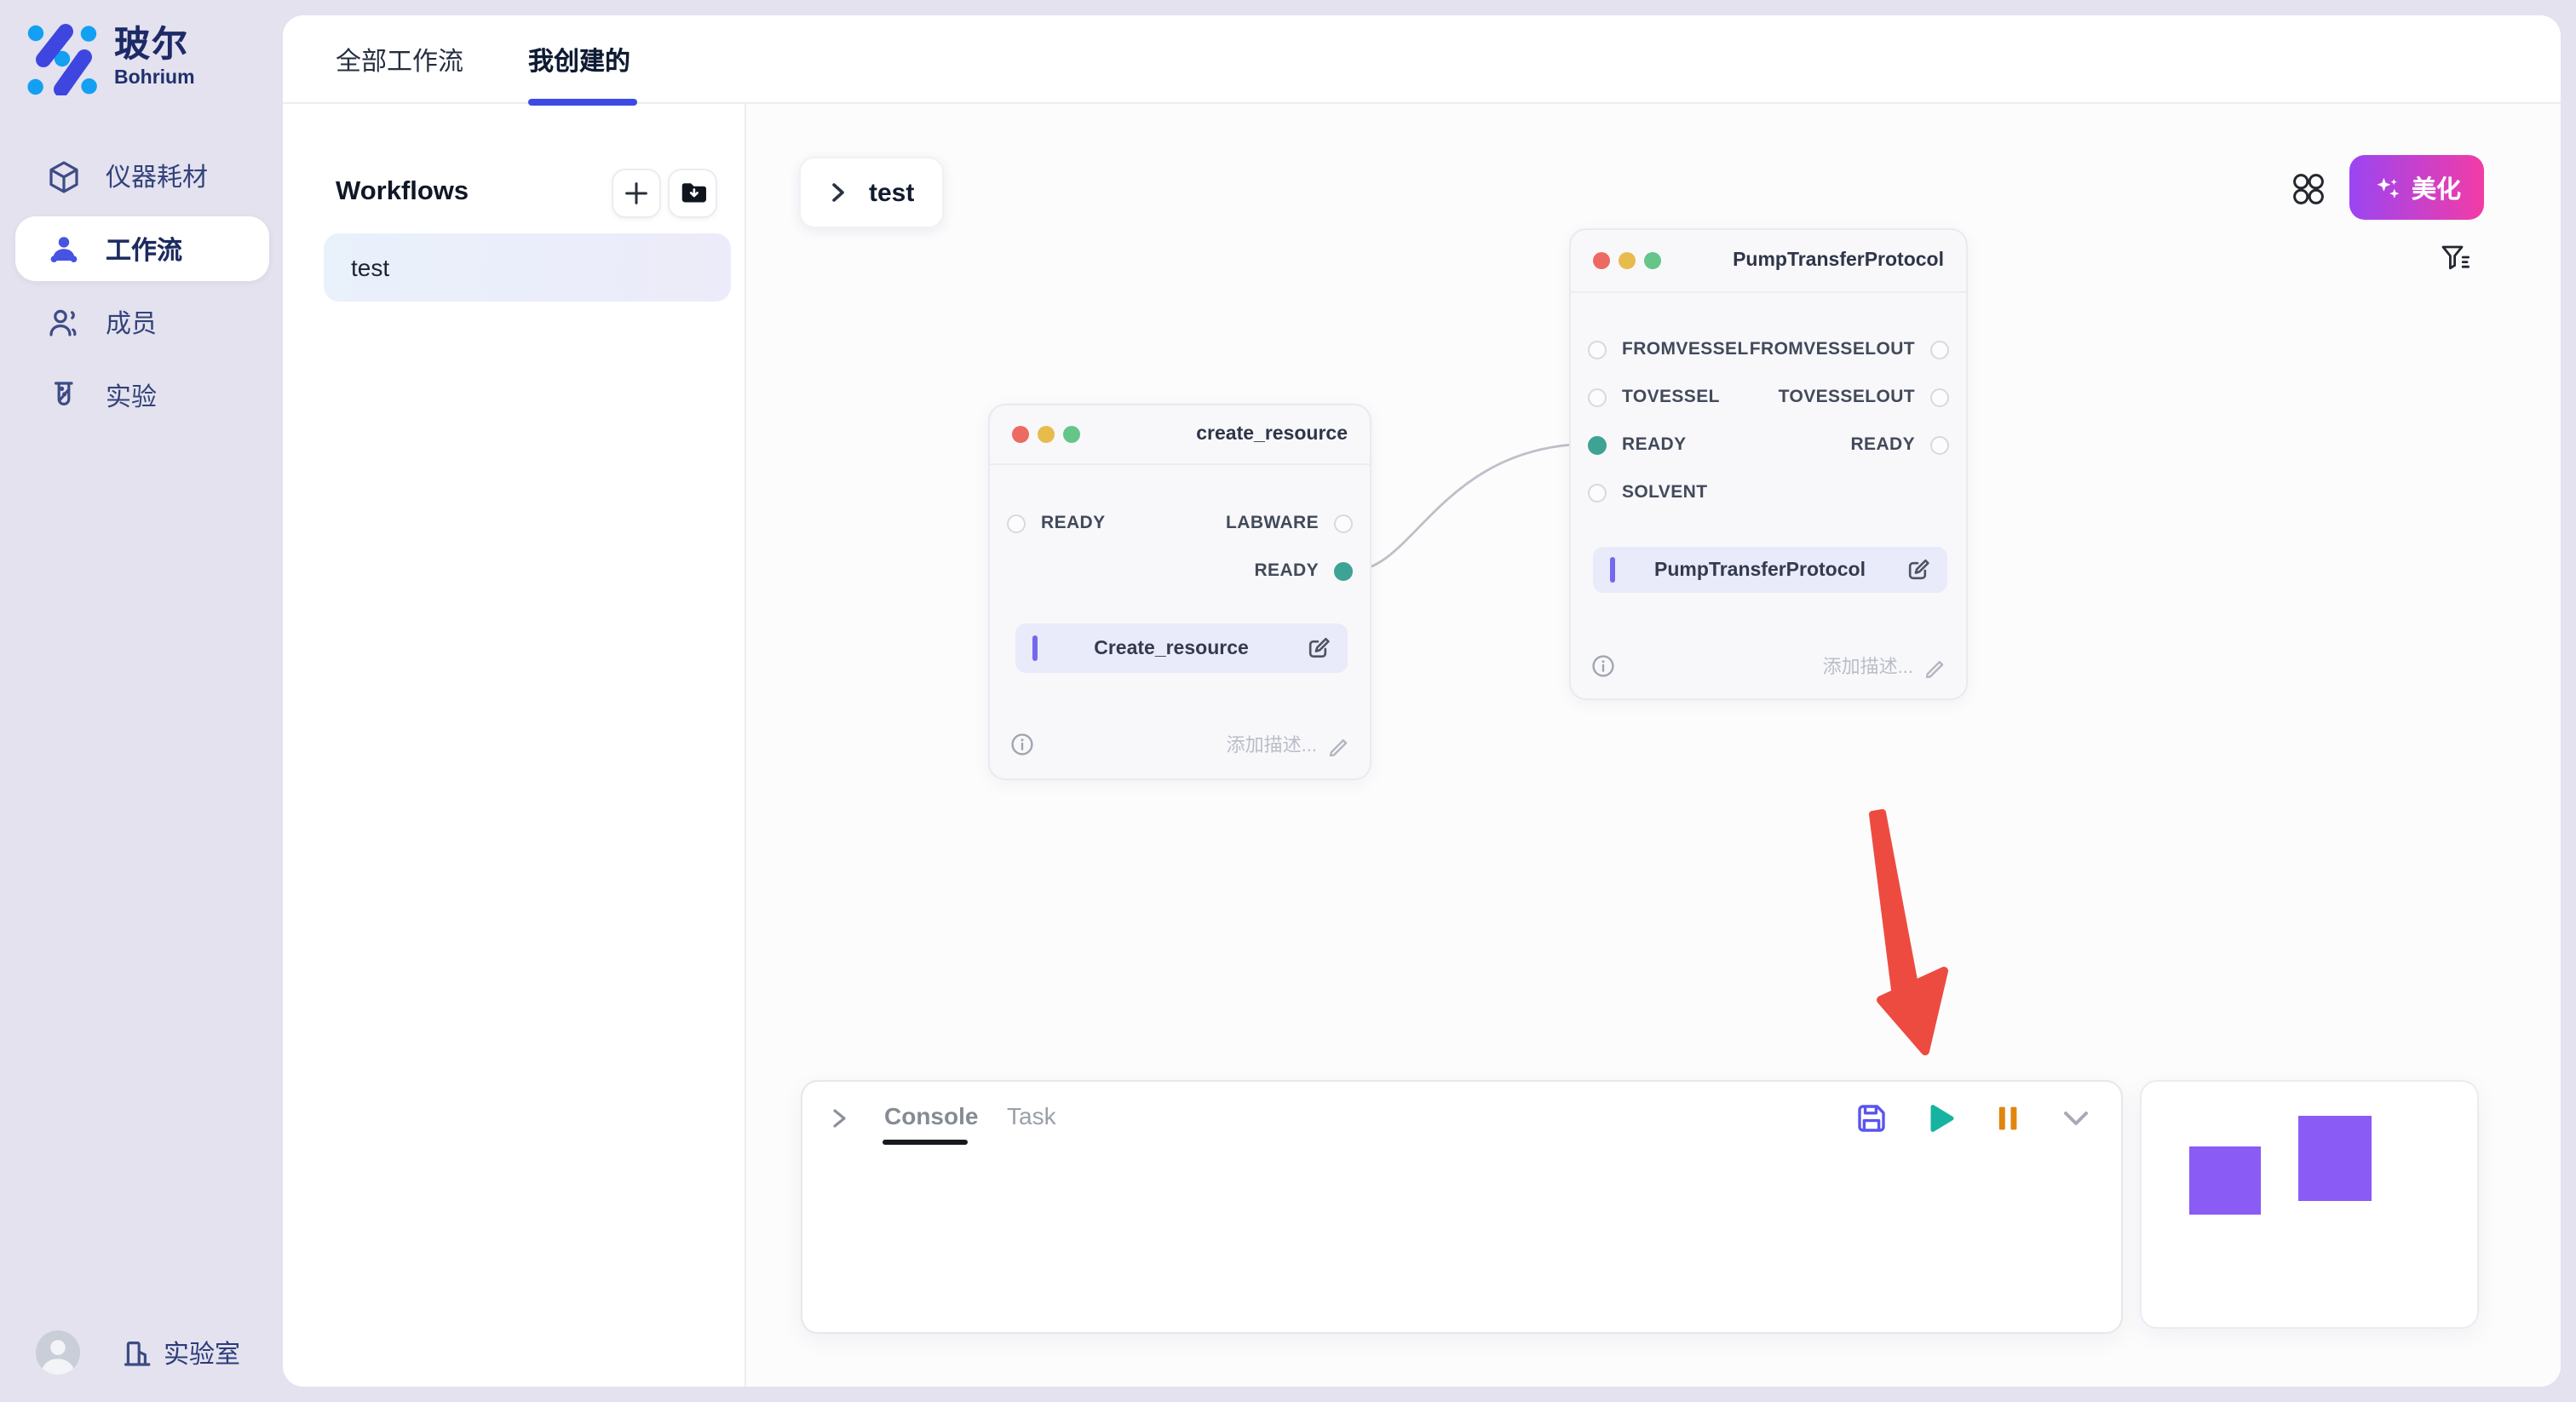 The height and width of the screenshot is (1402, 2576). I want to click on tab-task: Task, so click(1032, 1115).